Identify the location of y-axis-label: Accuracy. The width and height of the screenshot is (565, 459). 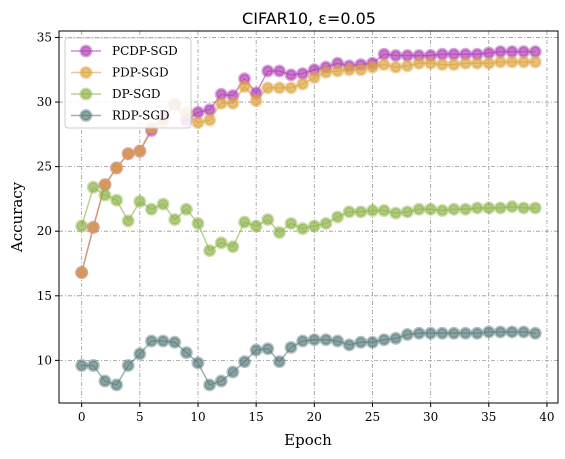
(17, 217).